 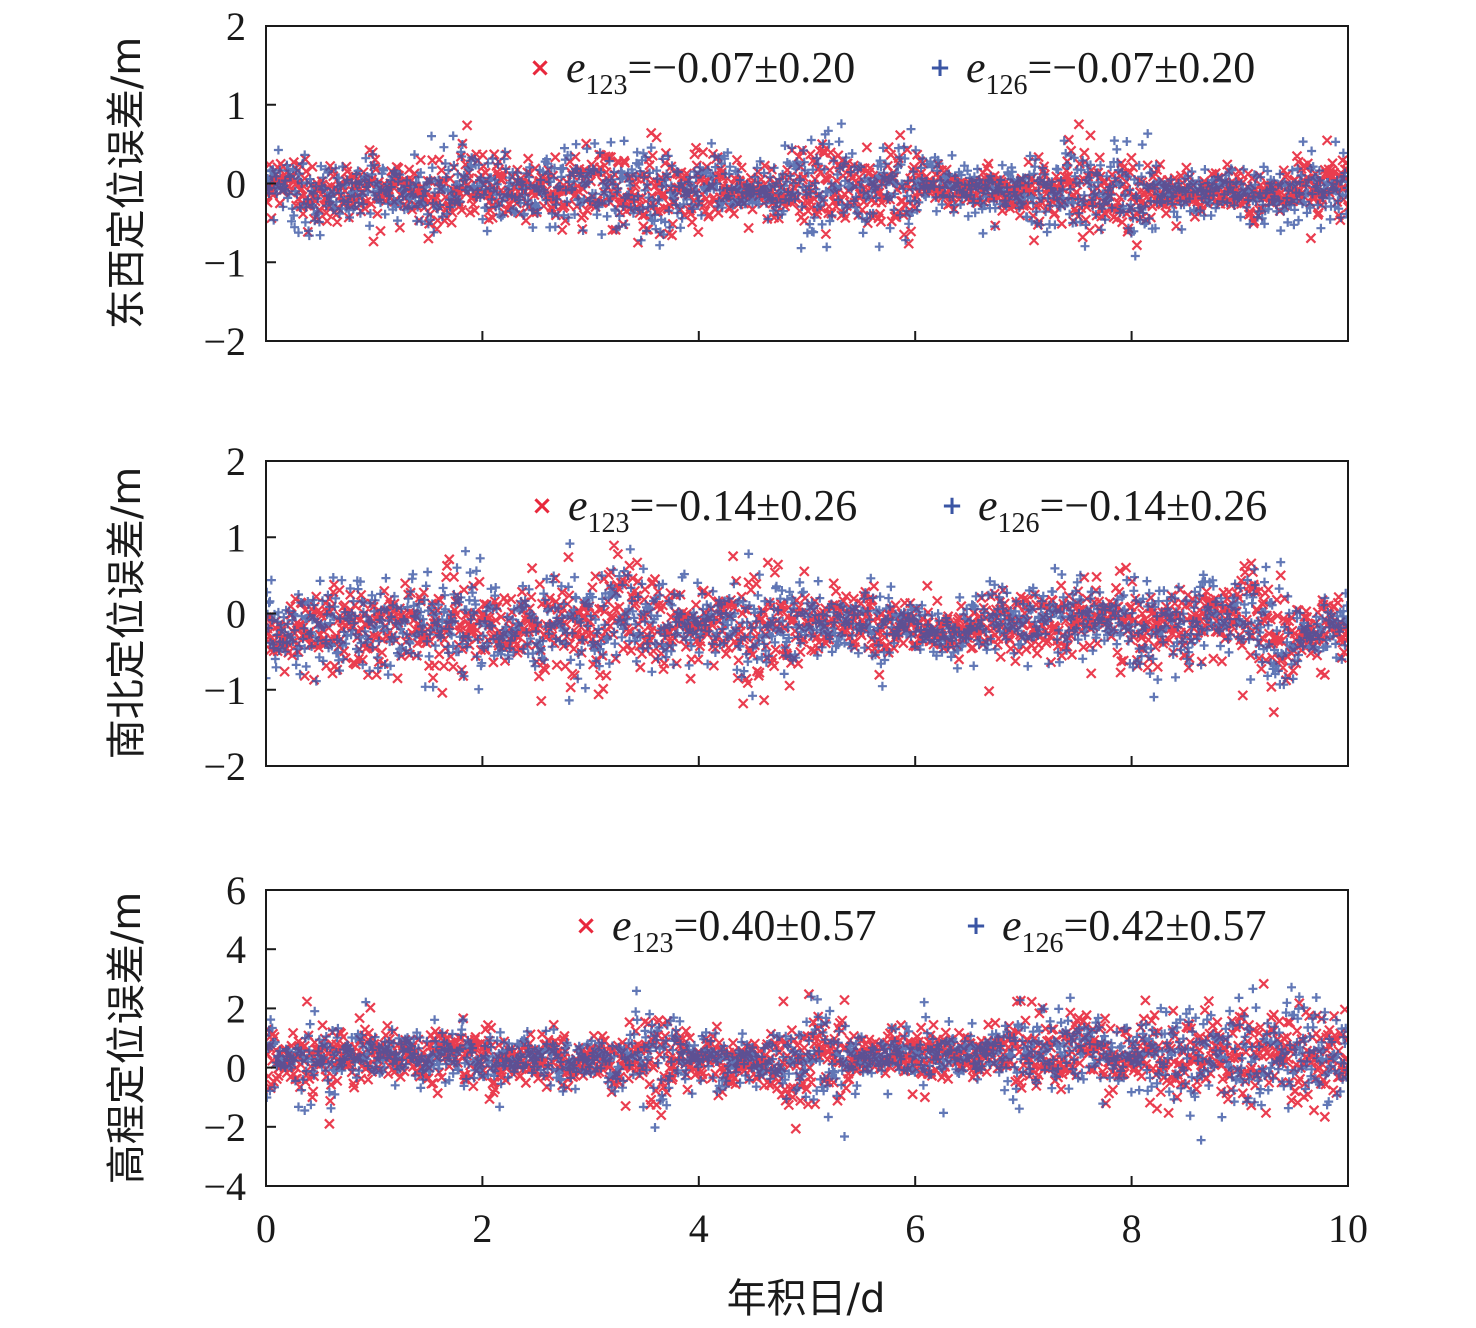 What do you see at coordinates (712, 510) in the screenshot?
I see `legend-label: e123=−0.14±0.26` at bounding box center [712, 510].